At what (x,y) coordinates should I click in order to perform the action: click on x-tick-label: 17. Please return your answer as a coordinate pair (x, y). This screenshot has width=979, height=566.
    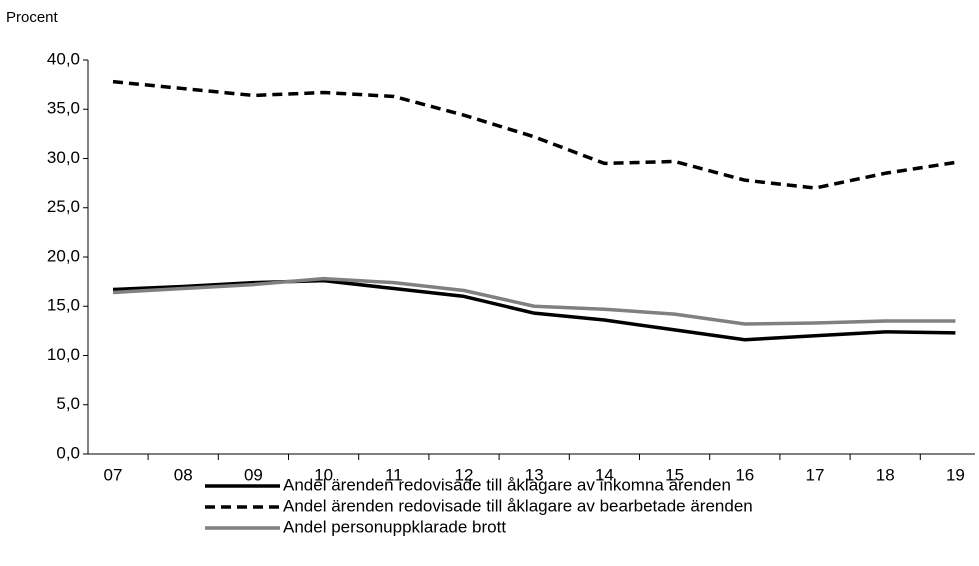
    Looking at the image, I should click on (815, 474).